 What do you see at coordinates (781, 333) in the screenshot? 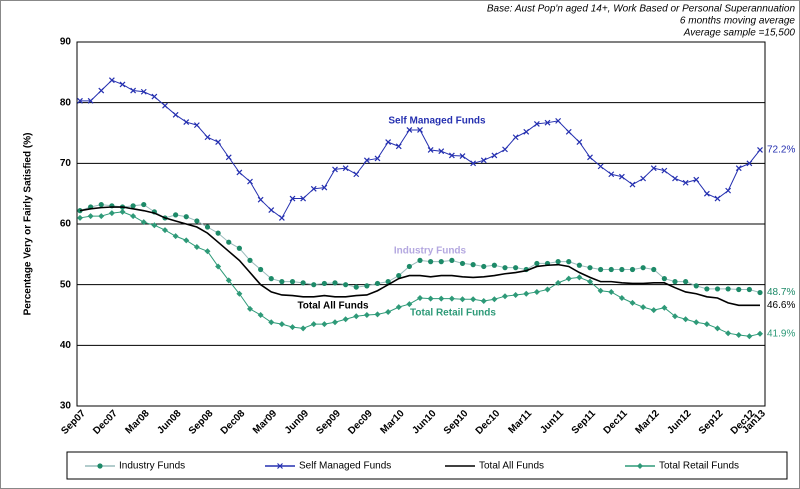
I see `end-label: 41.9%` at bounding box center [781, 333].